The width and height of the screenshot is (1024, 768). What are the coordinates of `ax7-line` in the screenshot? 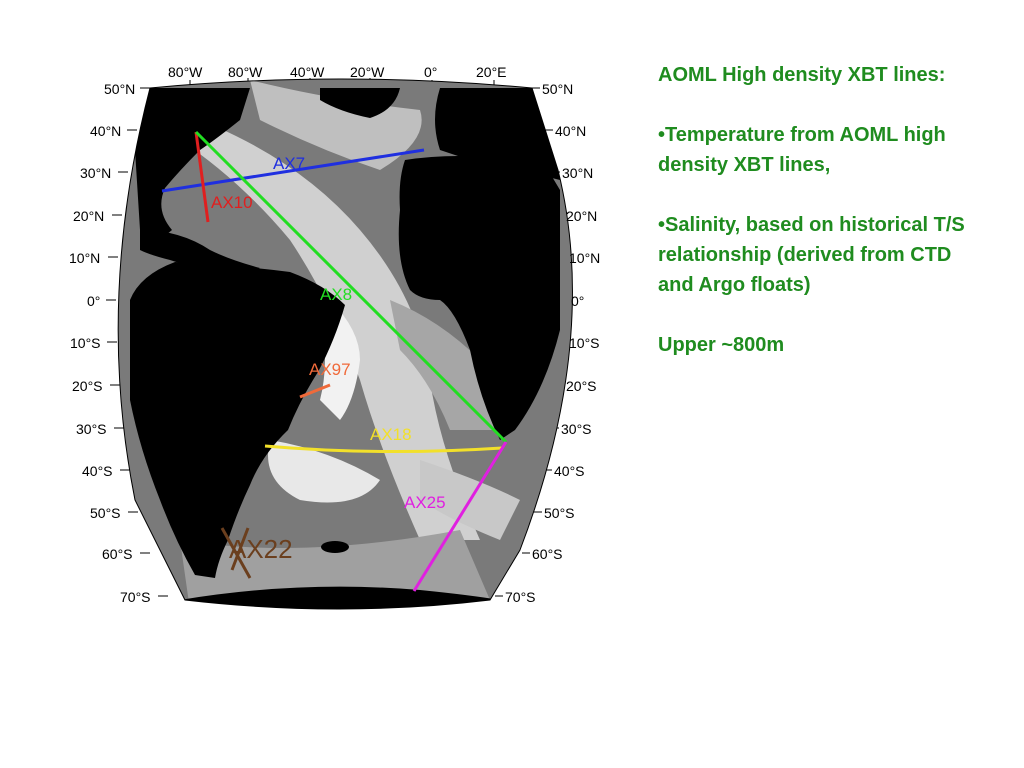 It's located at (293, 170).